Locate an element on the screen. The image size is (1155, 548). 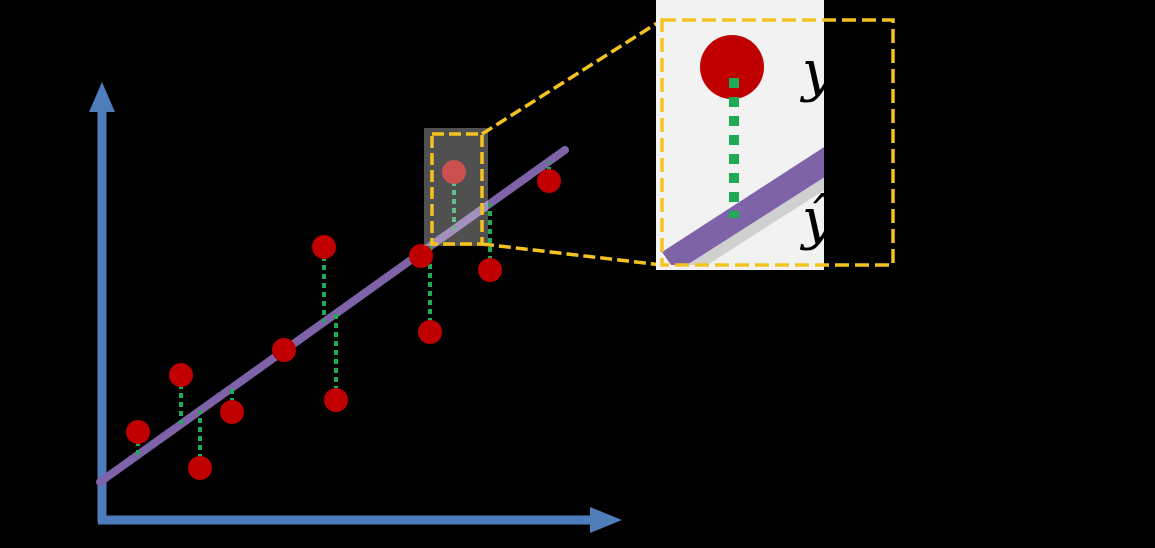
zoom-connector-top is located at coordinates (572, 77).